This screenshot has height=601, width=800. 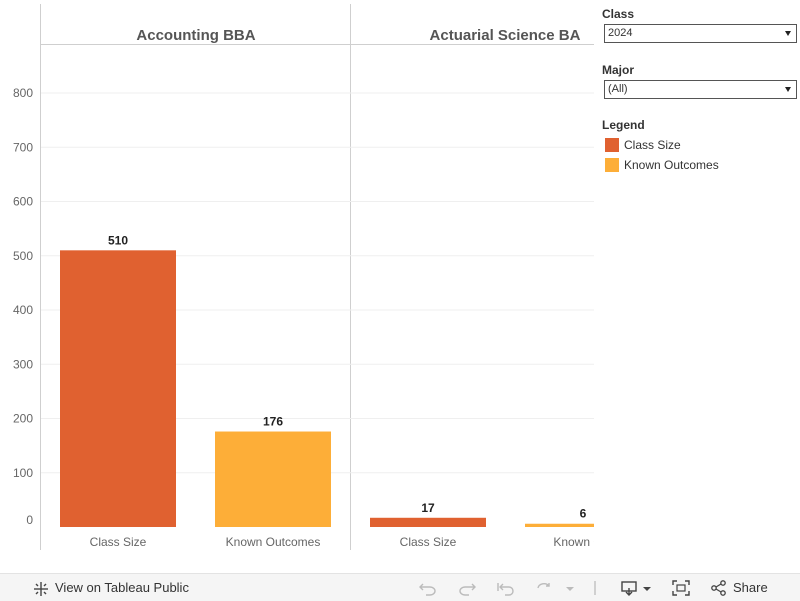 I want to click on download-button, so click(x=637, y=587).